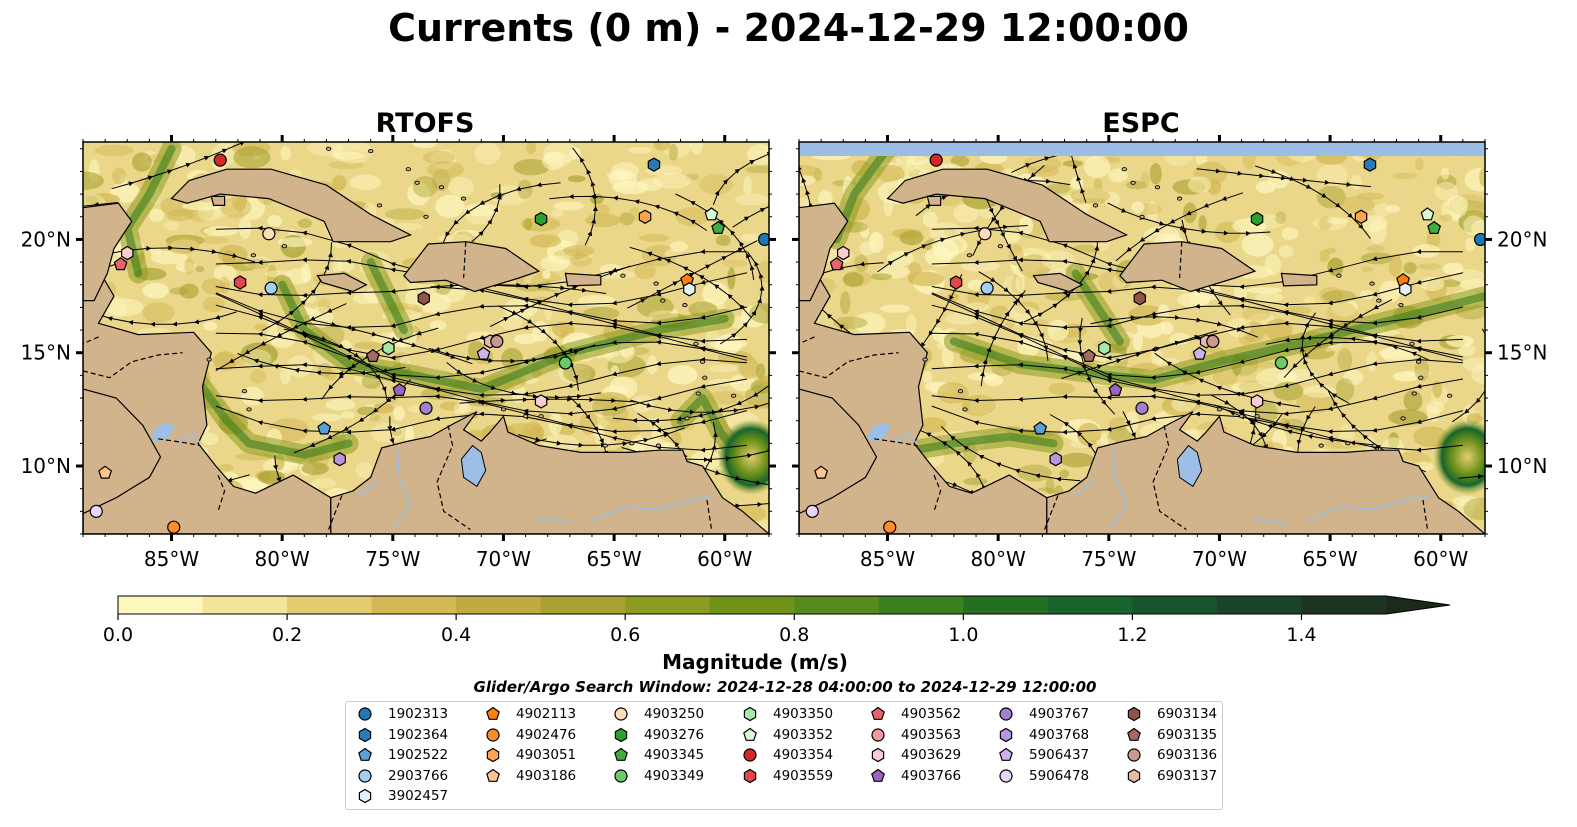 This screenshot has width=1577, height=827. Describe the element at coordinates (171, 559) in the screenshot. I see `x-tick-label: 85°W` at that location.